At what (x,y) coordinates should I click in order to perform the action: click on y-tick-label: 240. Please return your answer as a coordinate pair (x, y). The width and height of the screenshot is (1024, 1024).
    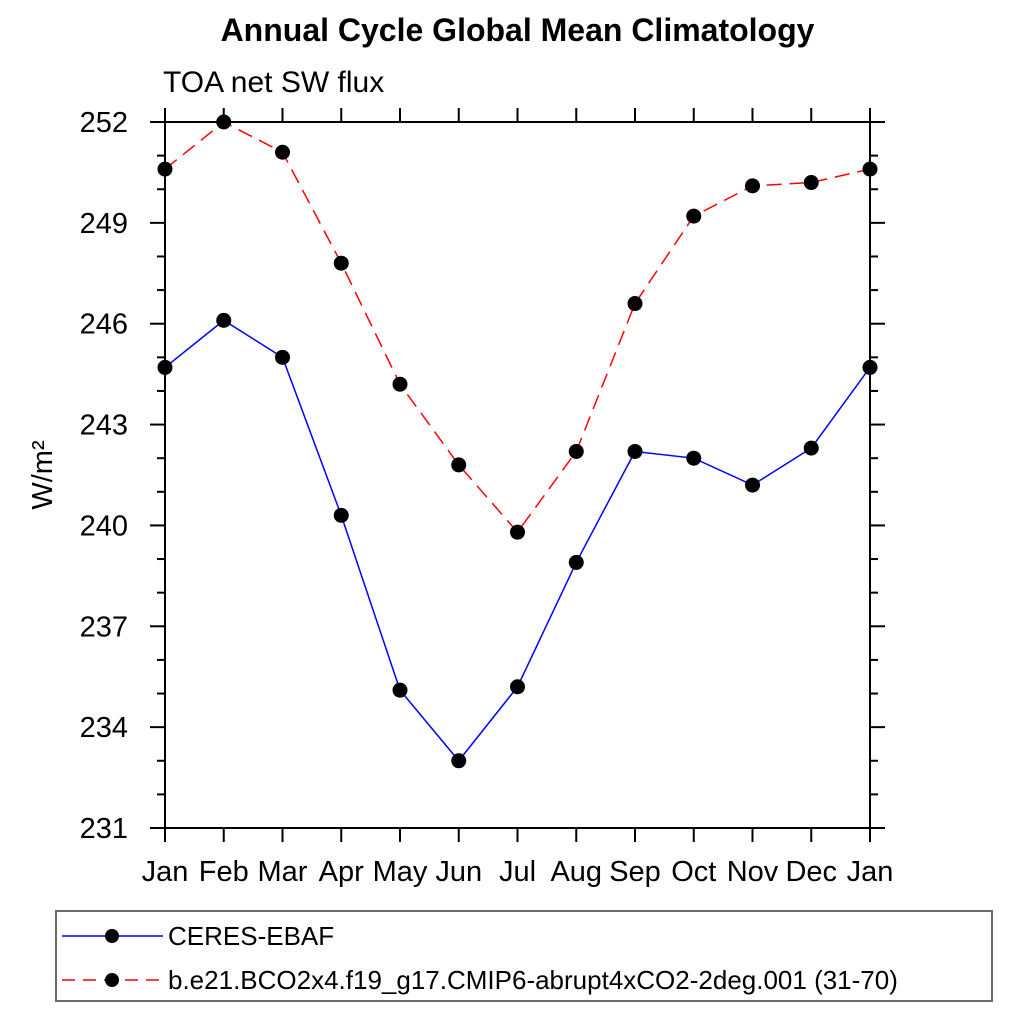
    Looking at the image, I should click on (104, 526).